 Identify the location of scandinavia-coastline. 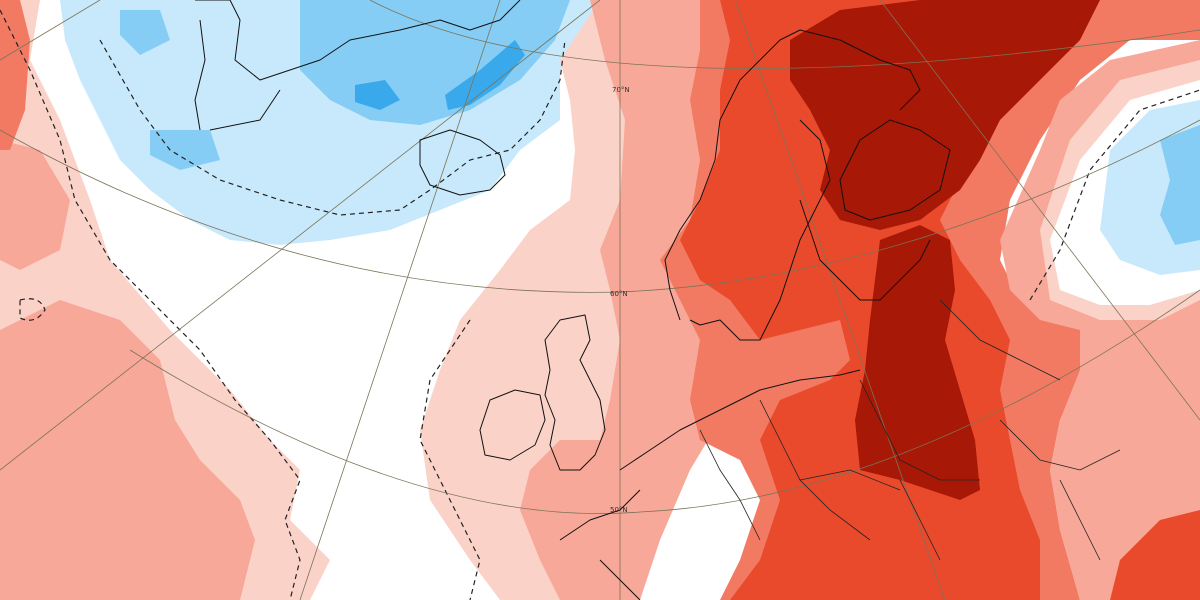
(792, 185).